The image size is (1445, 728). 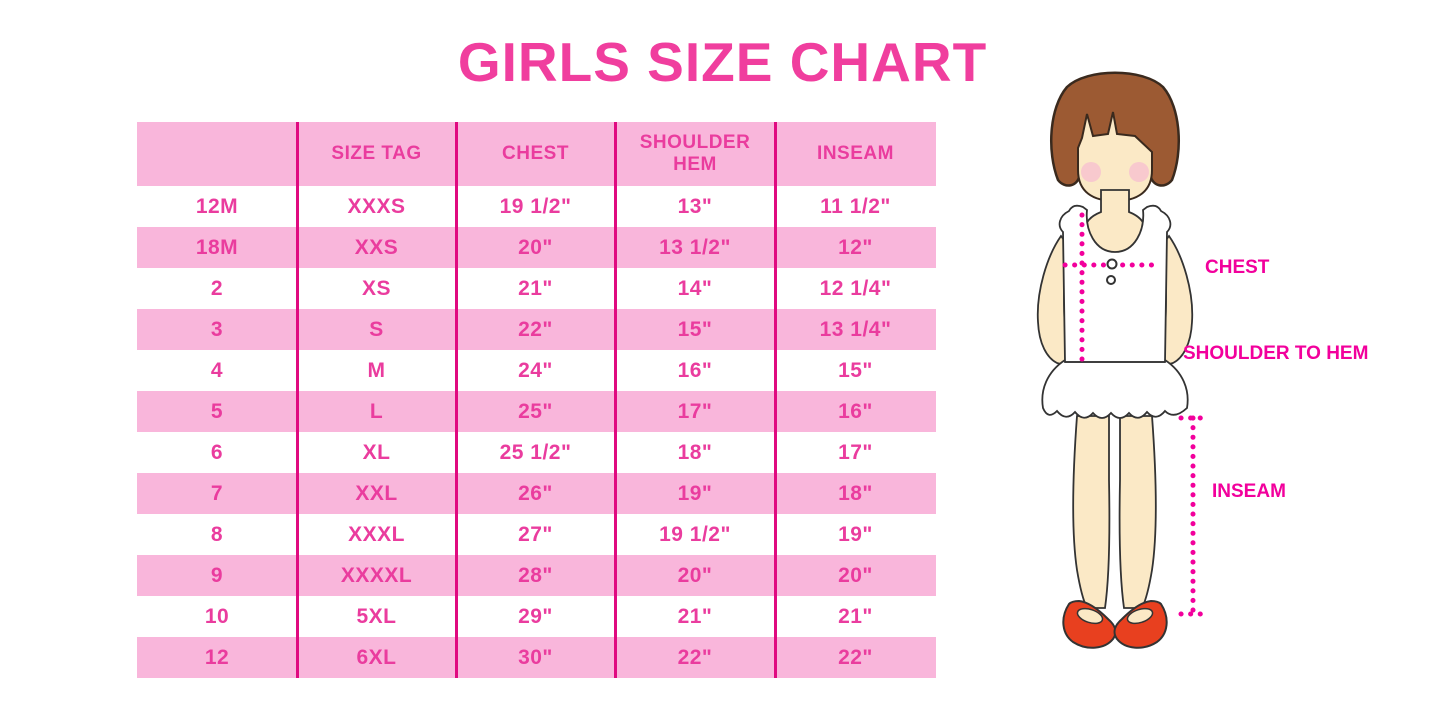 I want to click on blush-right, so click(x=1139, y=172).